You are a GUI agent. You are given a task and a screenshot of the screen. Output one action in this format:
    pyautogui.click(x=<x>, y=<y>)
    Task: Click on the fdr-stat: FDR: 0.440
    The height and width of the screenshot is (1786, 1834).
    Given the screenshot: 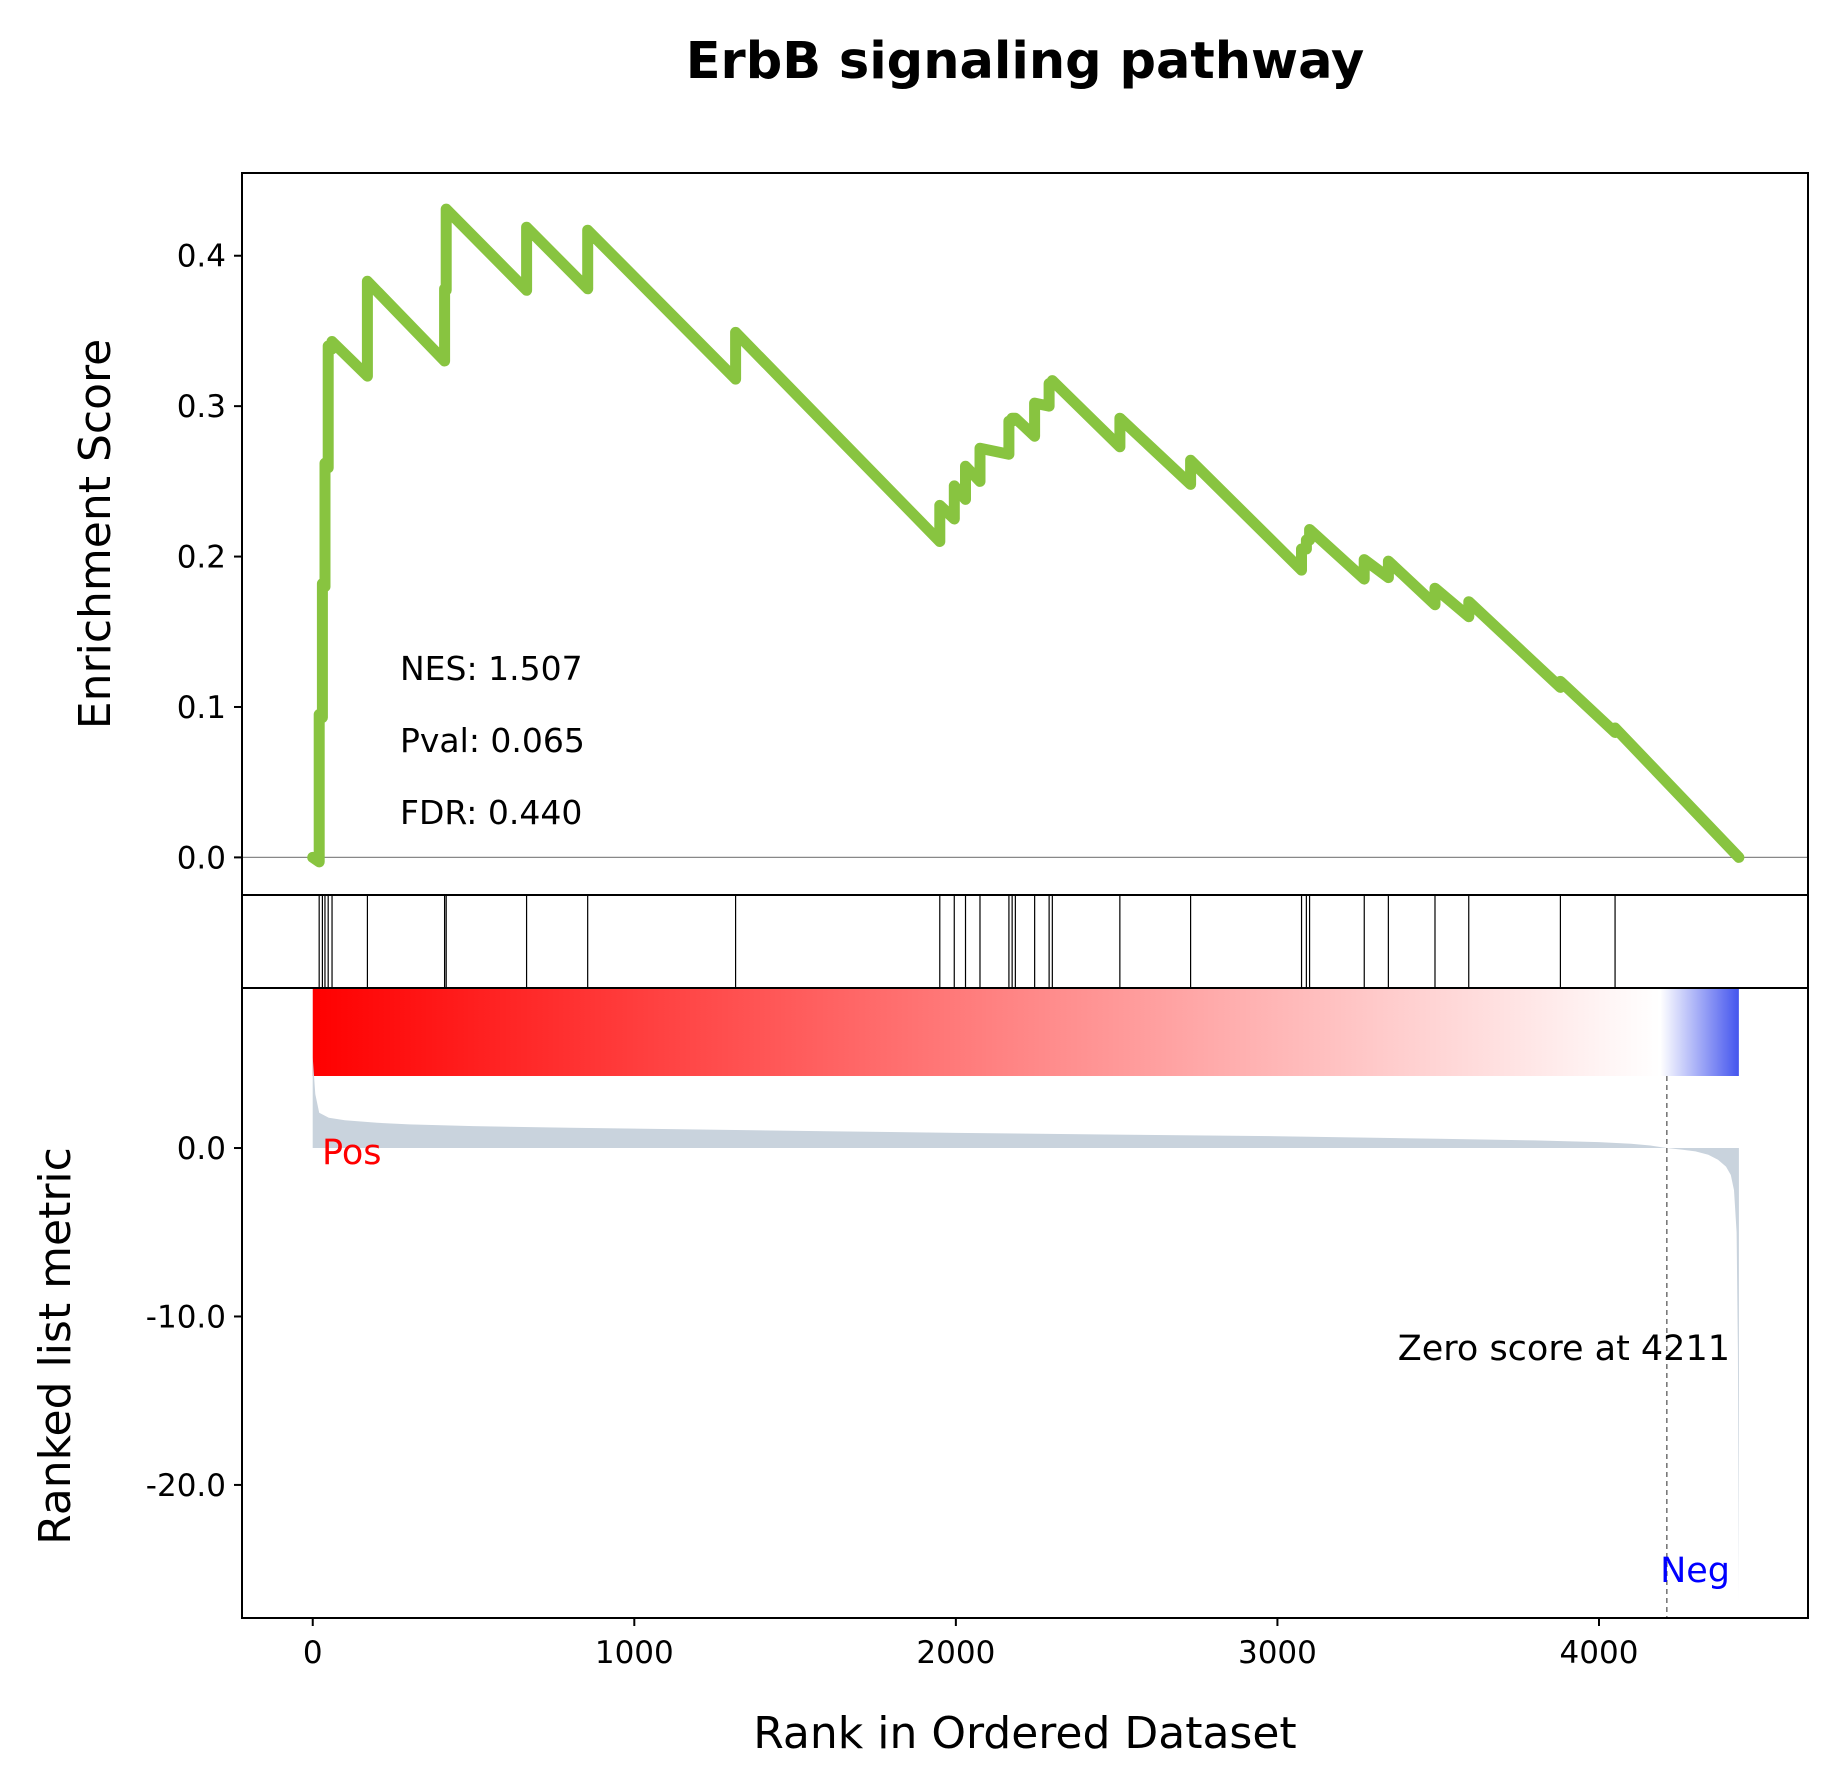 What is the action you would take?
    pyautogui.click(x=491, y=812)
    